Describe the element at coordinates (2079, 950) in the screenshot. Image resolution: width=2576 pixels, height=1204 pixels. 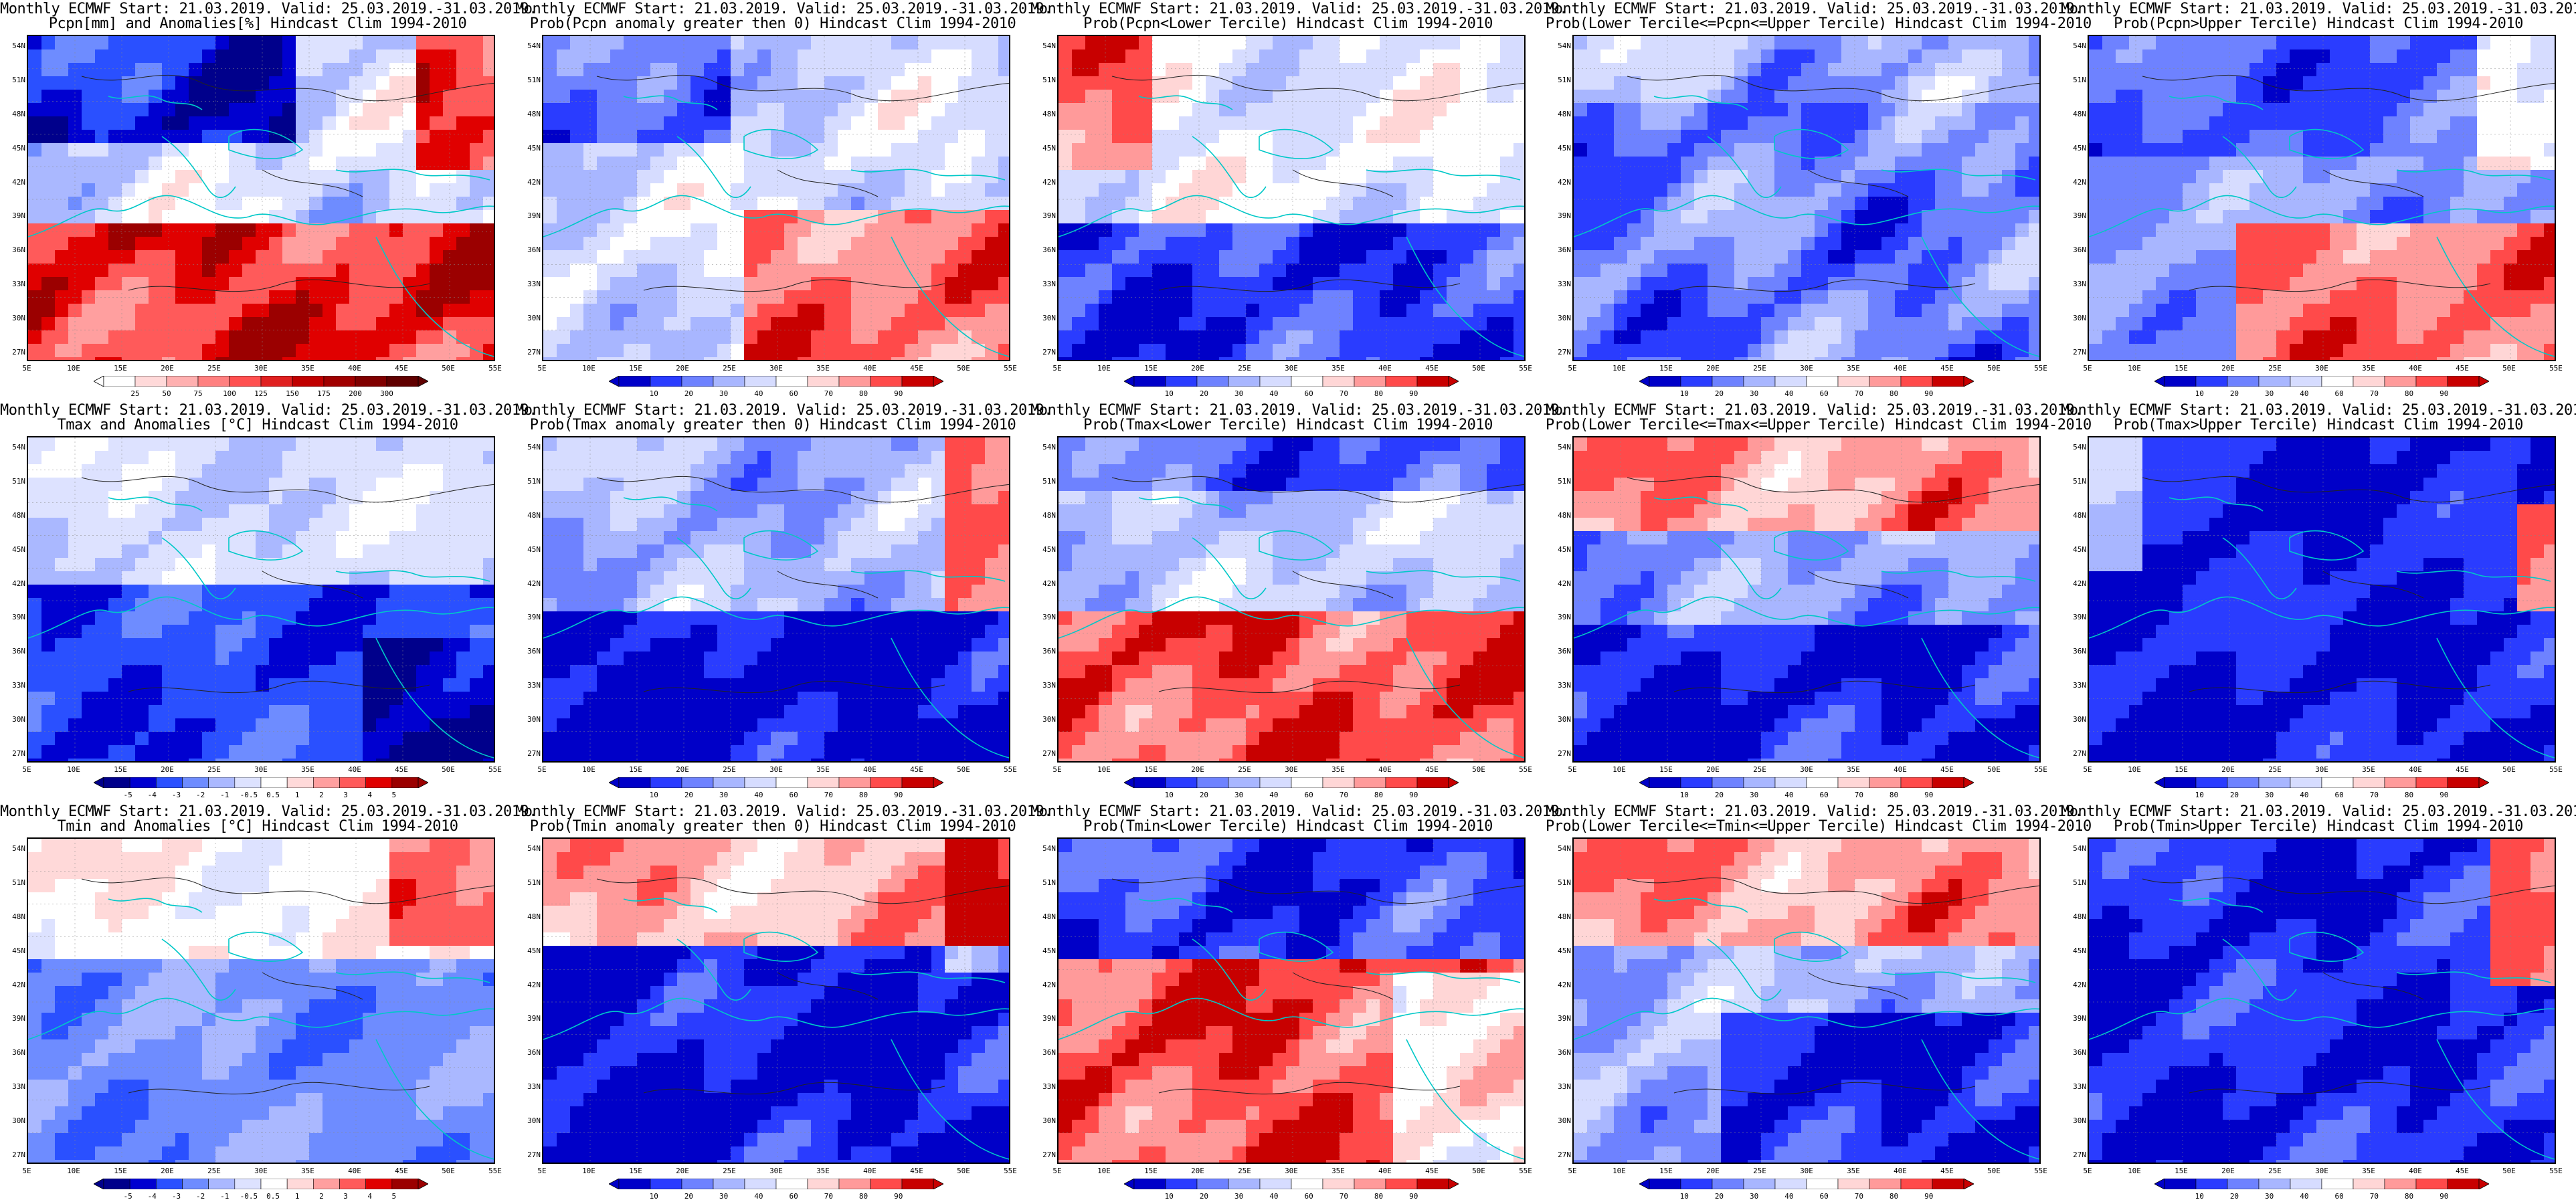
I see `latitude-label: 45N` at that location.